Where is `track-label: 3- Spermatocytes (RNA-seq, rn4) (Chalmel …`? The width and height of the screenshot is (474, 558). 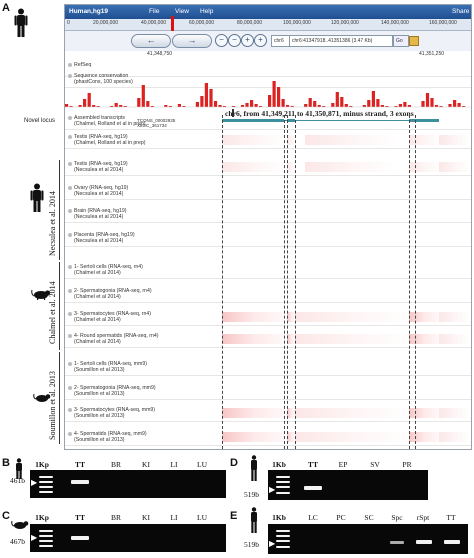 track-label: 3- Spermatocytes (RNA-seq, rn4) (Chalmel … is located at coordinates (109, 317).